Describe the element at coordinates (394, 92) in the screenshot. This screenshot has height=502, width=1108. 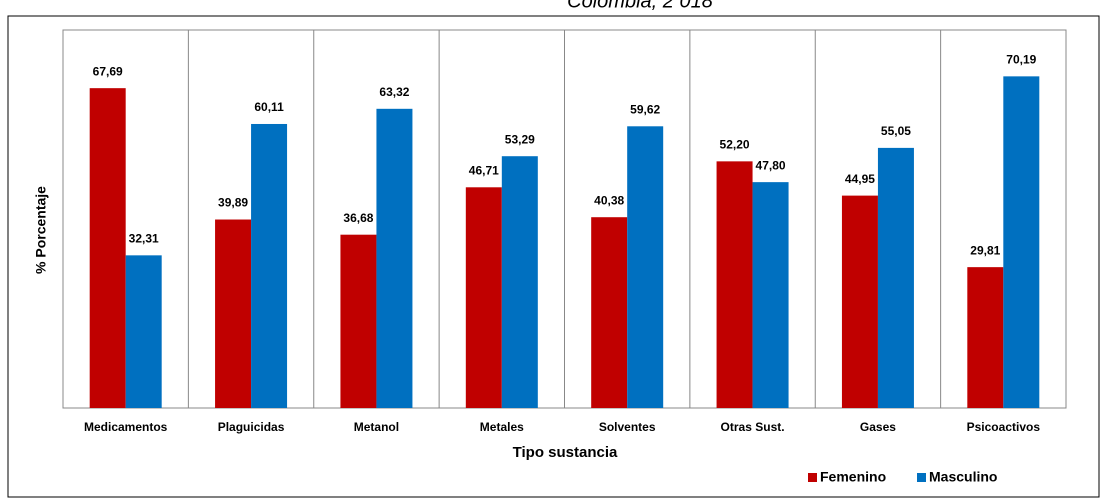
I see `value-label: 63,32` at that location.